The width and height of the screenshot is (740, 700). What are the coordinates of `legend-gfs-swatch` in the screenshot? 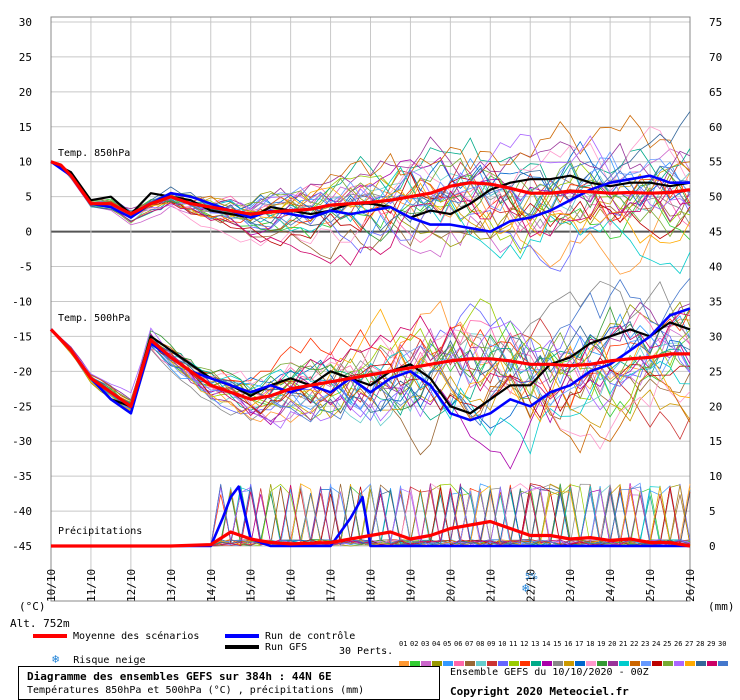 It's located at (242, 647).